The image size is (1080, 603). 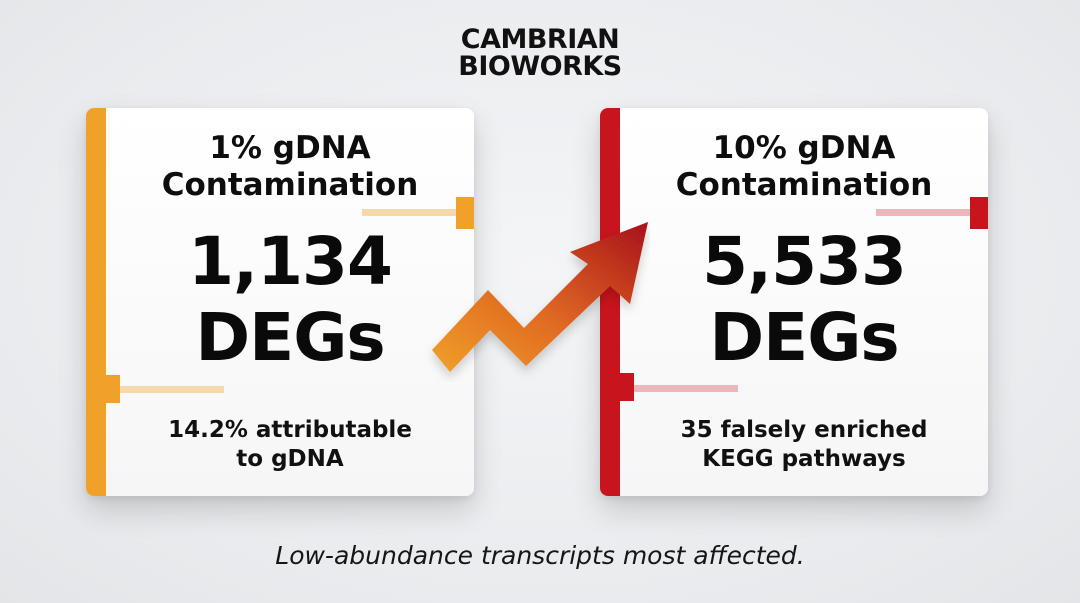 I want to click on card-title: 1% gDNA Contamination, so click(x=290, y=167).